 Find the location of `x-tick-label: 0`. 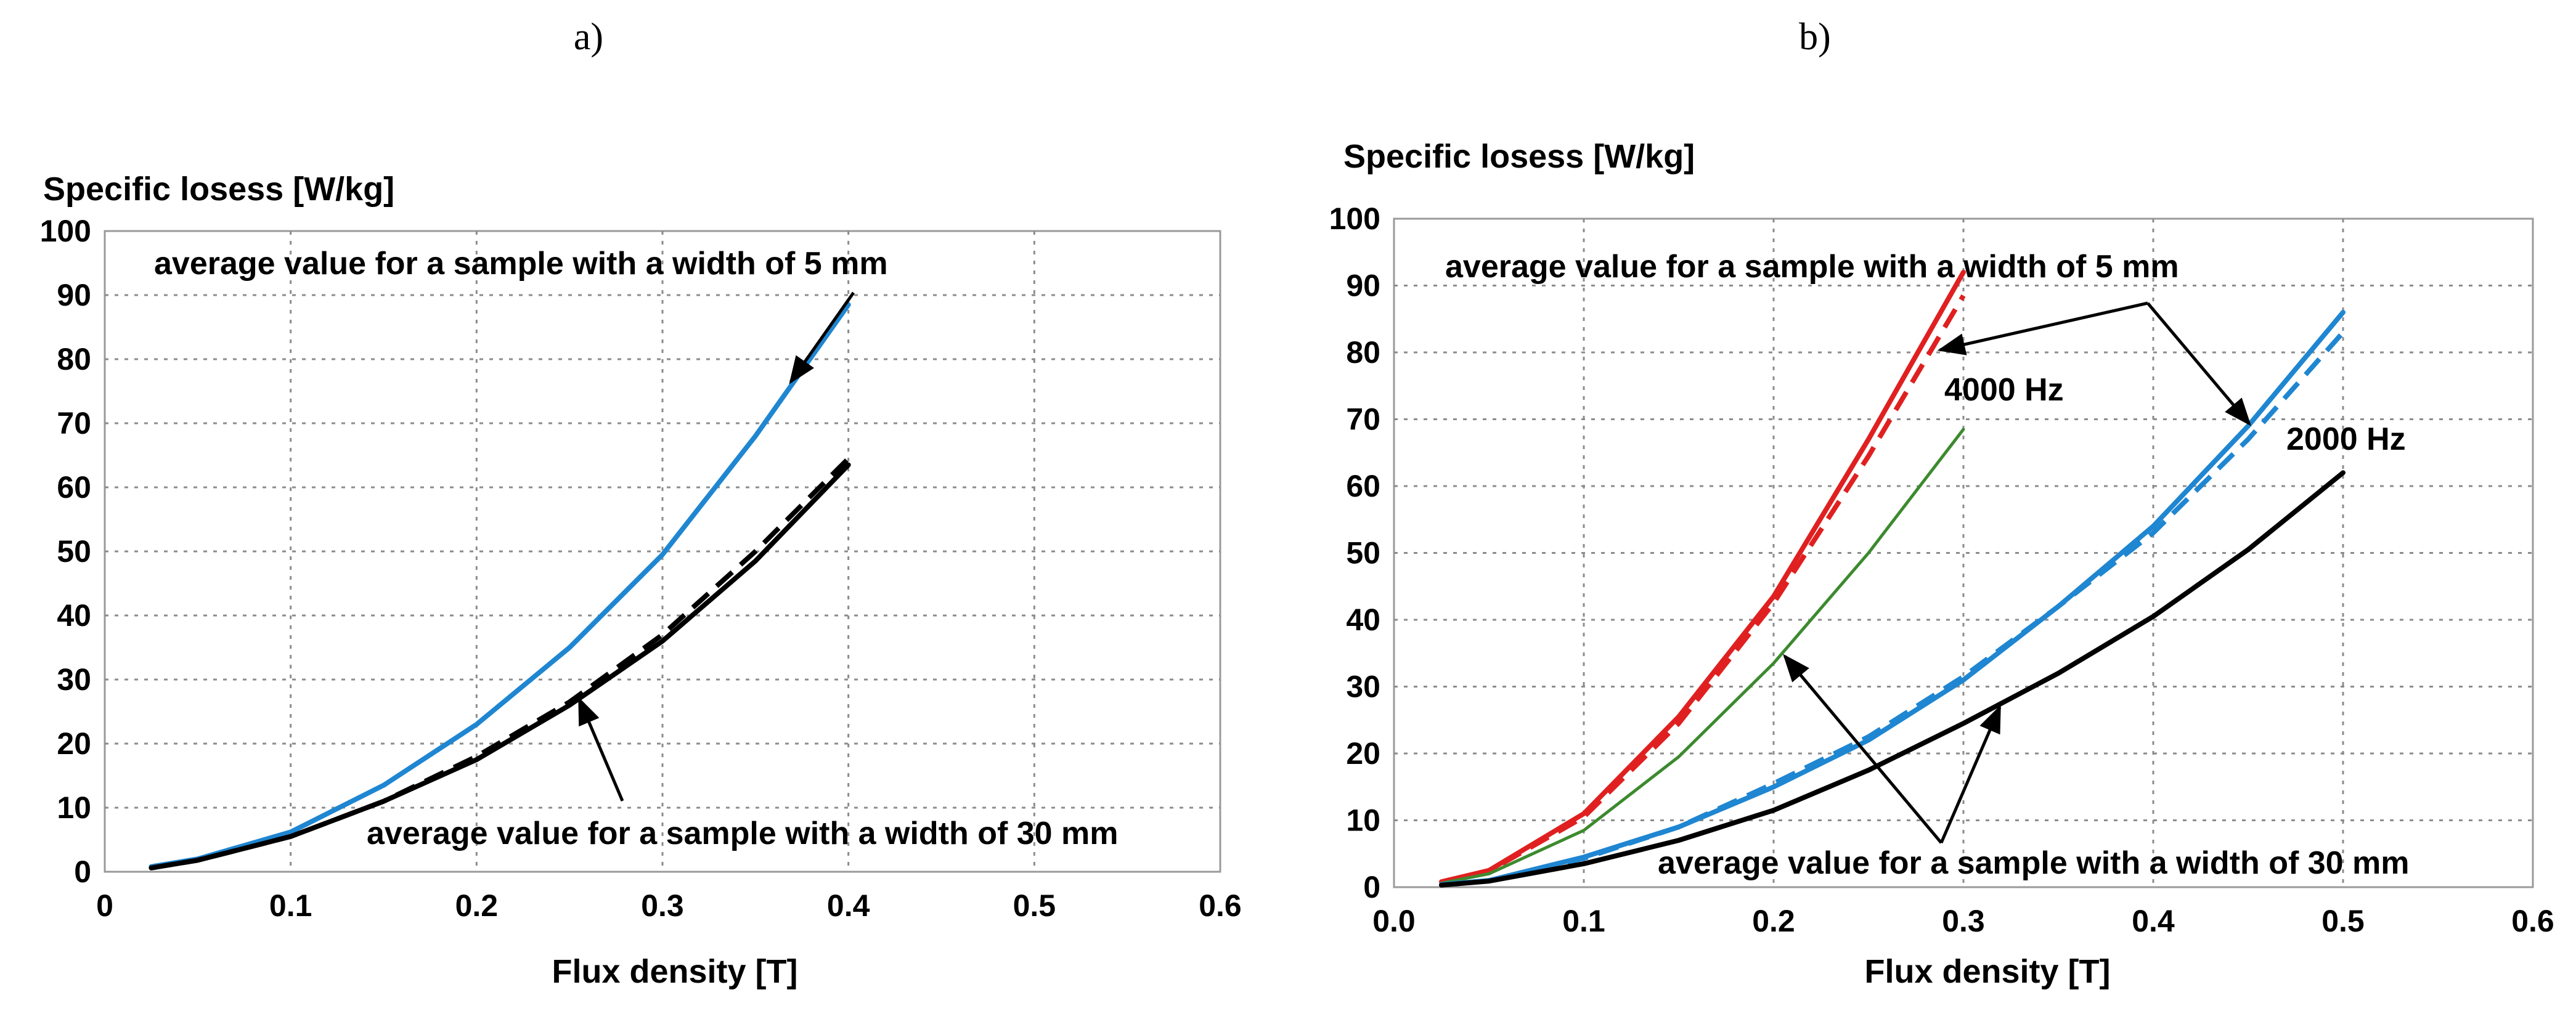

x-tick-label: 0 is located at coordinates (104, 905).